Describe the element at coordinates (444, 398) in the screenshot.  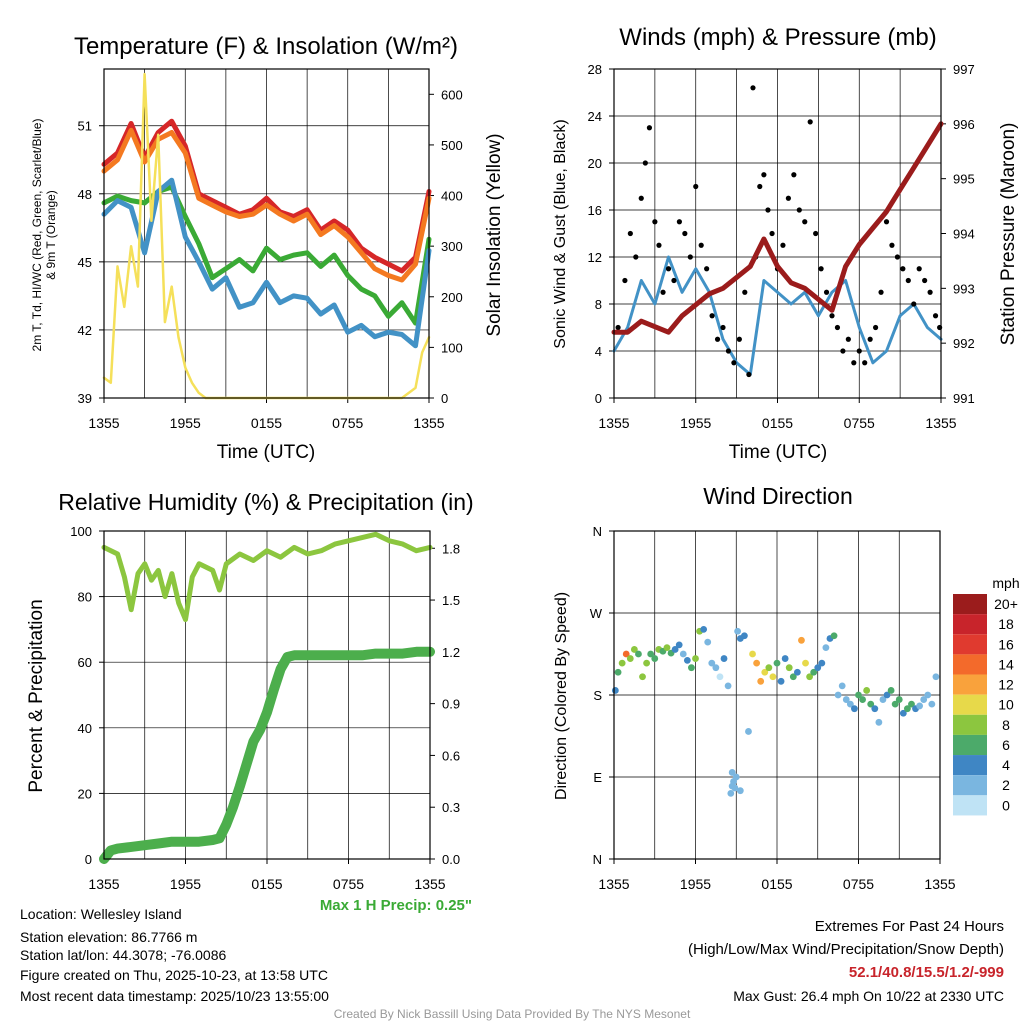
I see `y2-tick-label: 0` at that location.